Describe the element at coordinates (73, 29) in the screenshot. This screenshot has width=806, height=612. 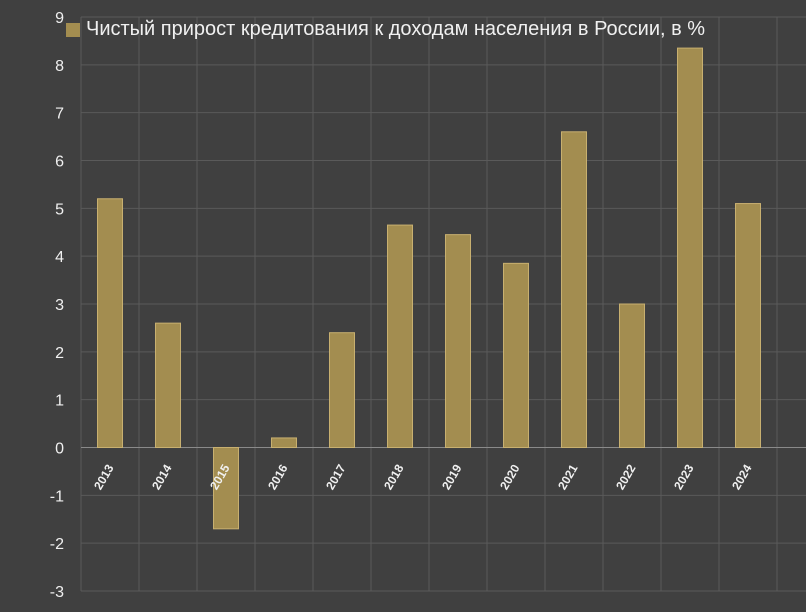
I see `legend-swatch` at that location.